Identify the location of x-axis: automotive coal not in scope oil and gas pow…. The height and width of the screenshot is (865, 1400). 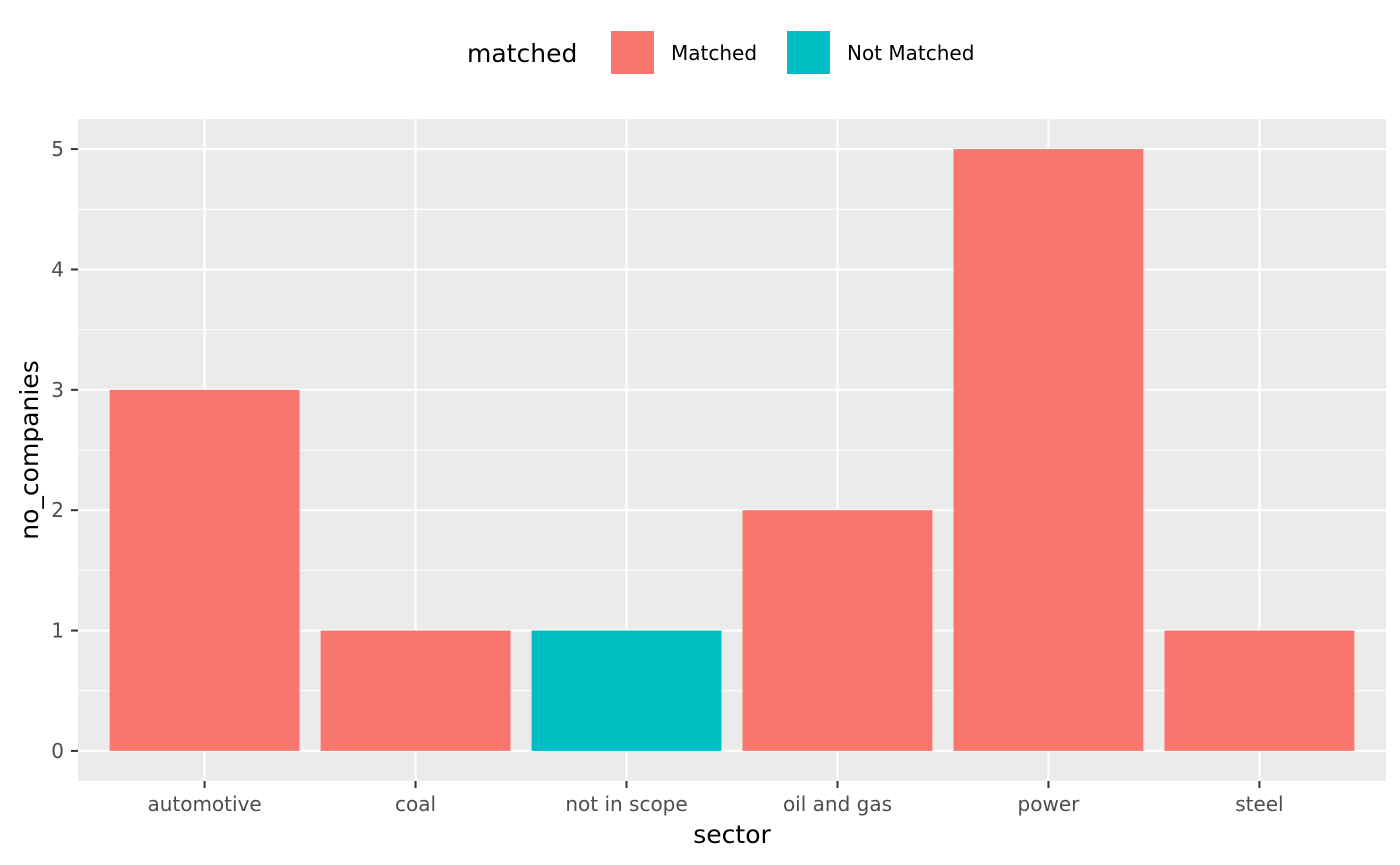
(715, 798).